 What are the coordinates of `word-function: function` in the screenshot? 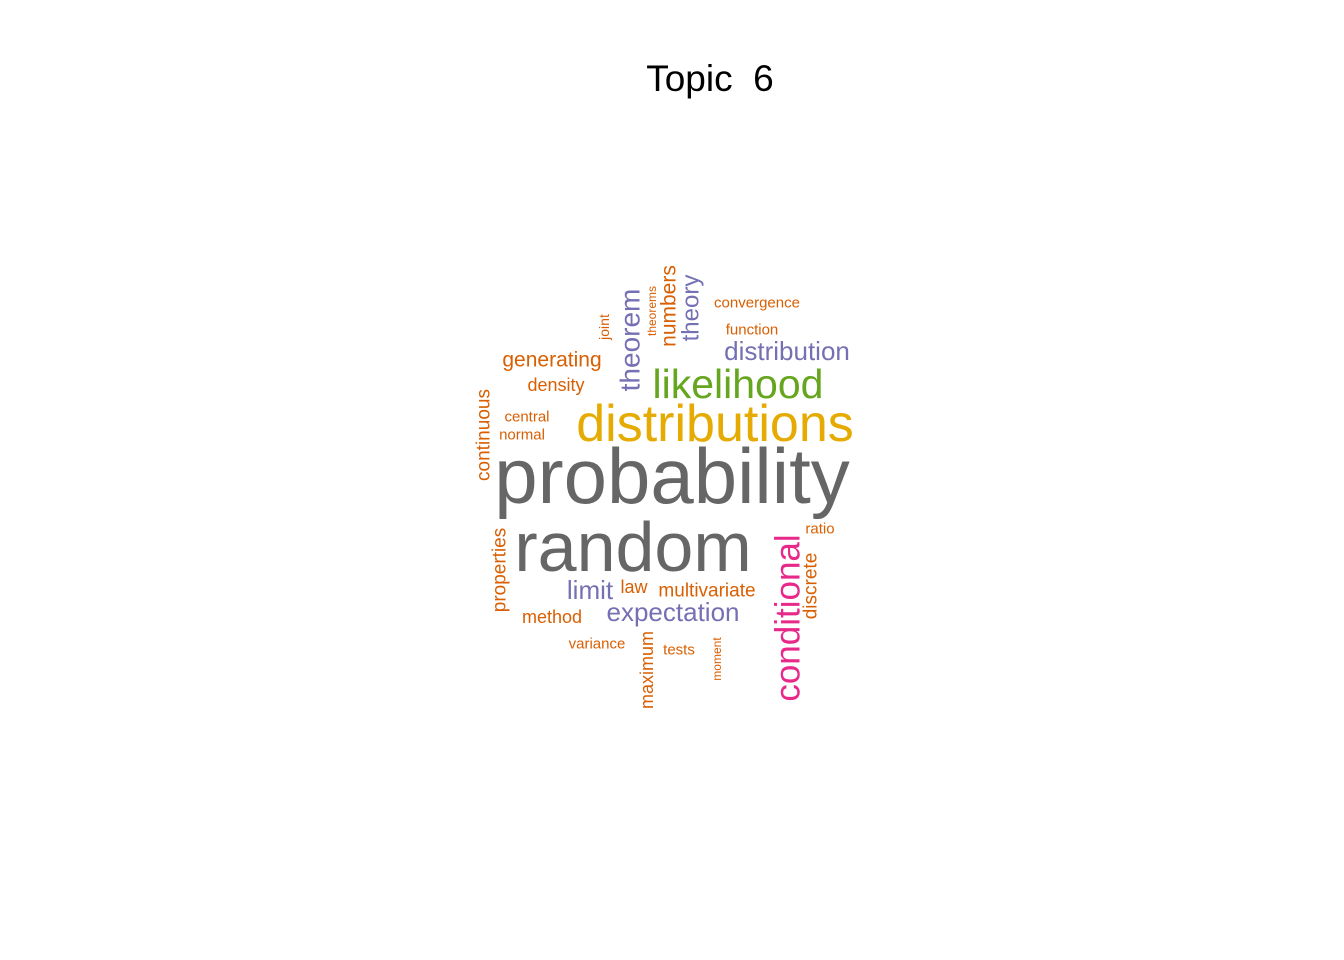 It's located at (752, 330).